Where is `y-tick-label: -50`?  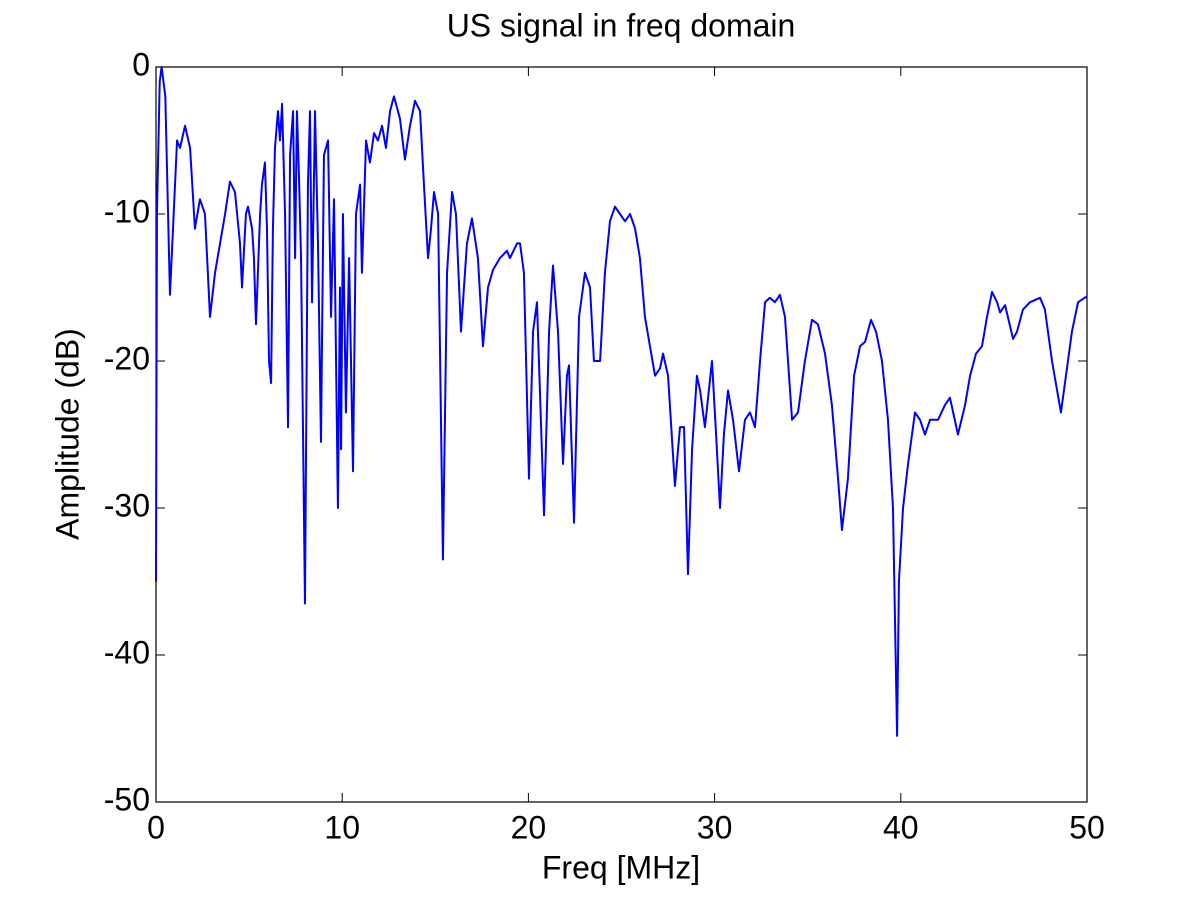
y-tick-label: -50 is located at coordinates (127, 799).